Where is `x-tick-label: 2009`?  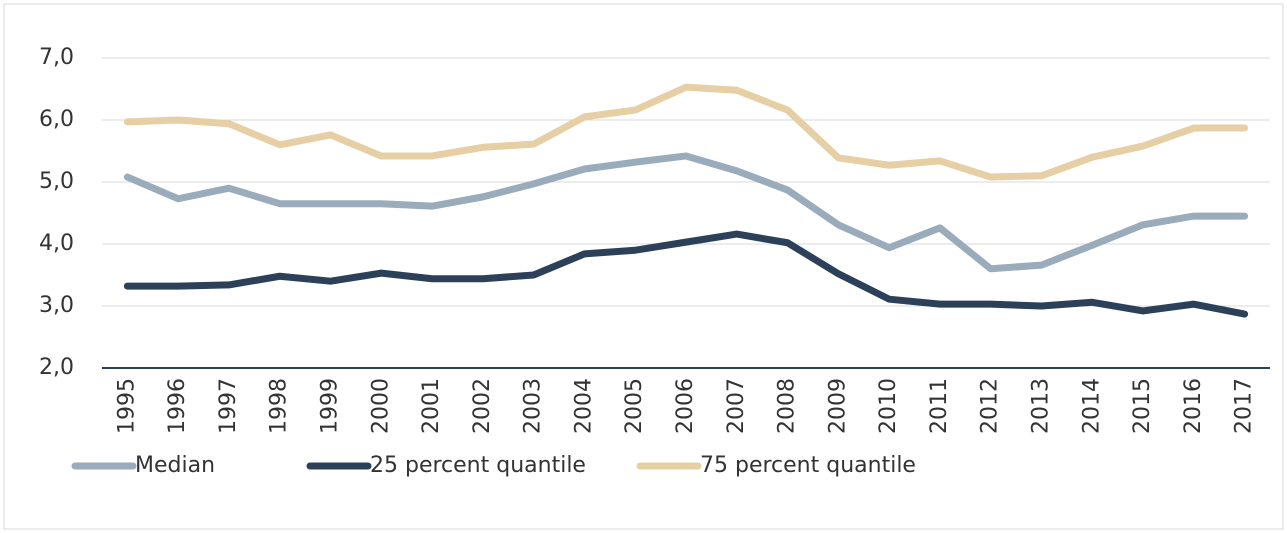
x-tick-label: 2009 is located at coordinates (837, 406).